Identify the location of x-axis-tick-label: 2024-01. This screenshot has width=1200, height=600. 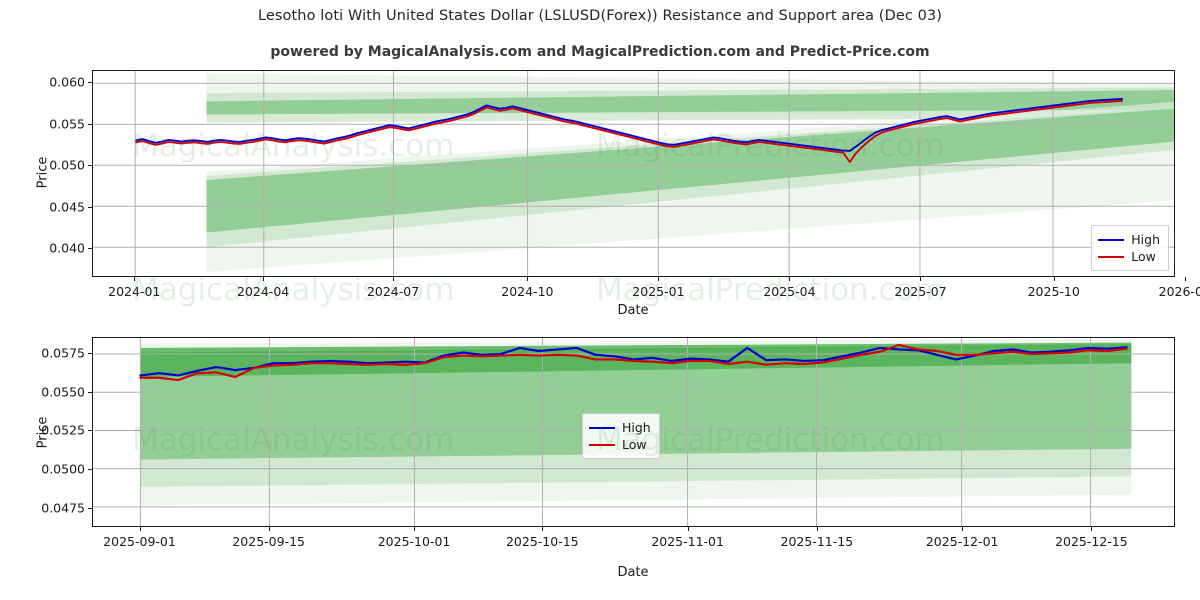
(134, 291).